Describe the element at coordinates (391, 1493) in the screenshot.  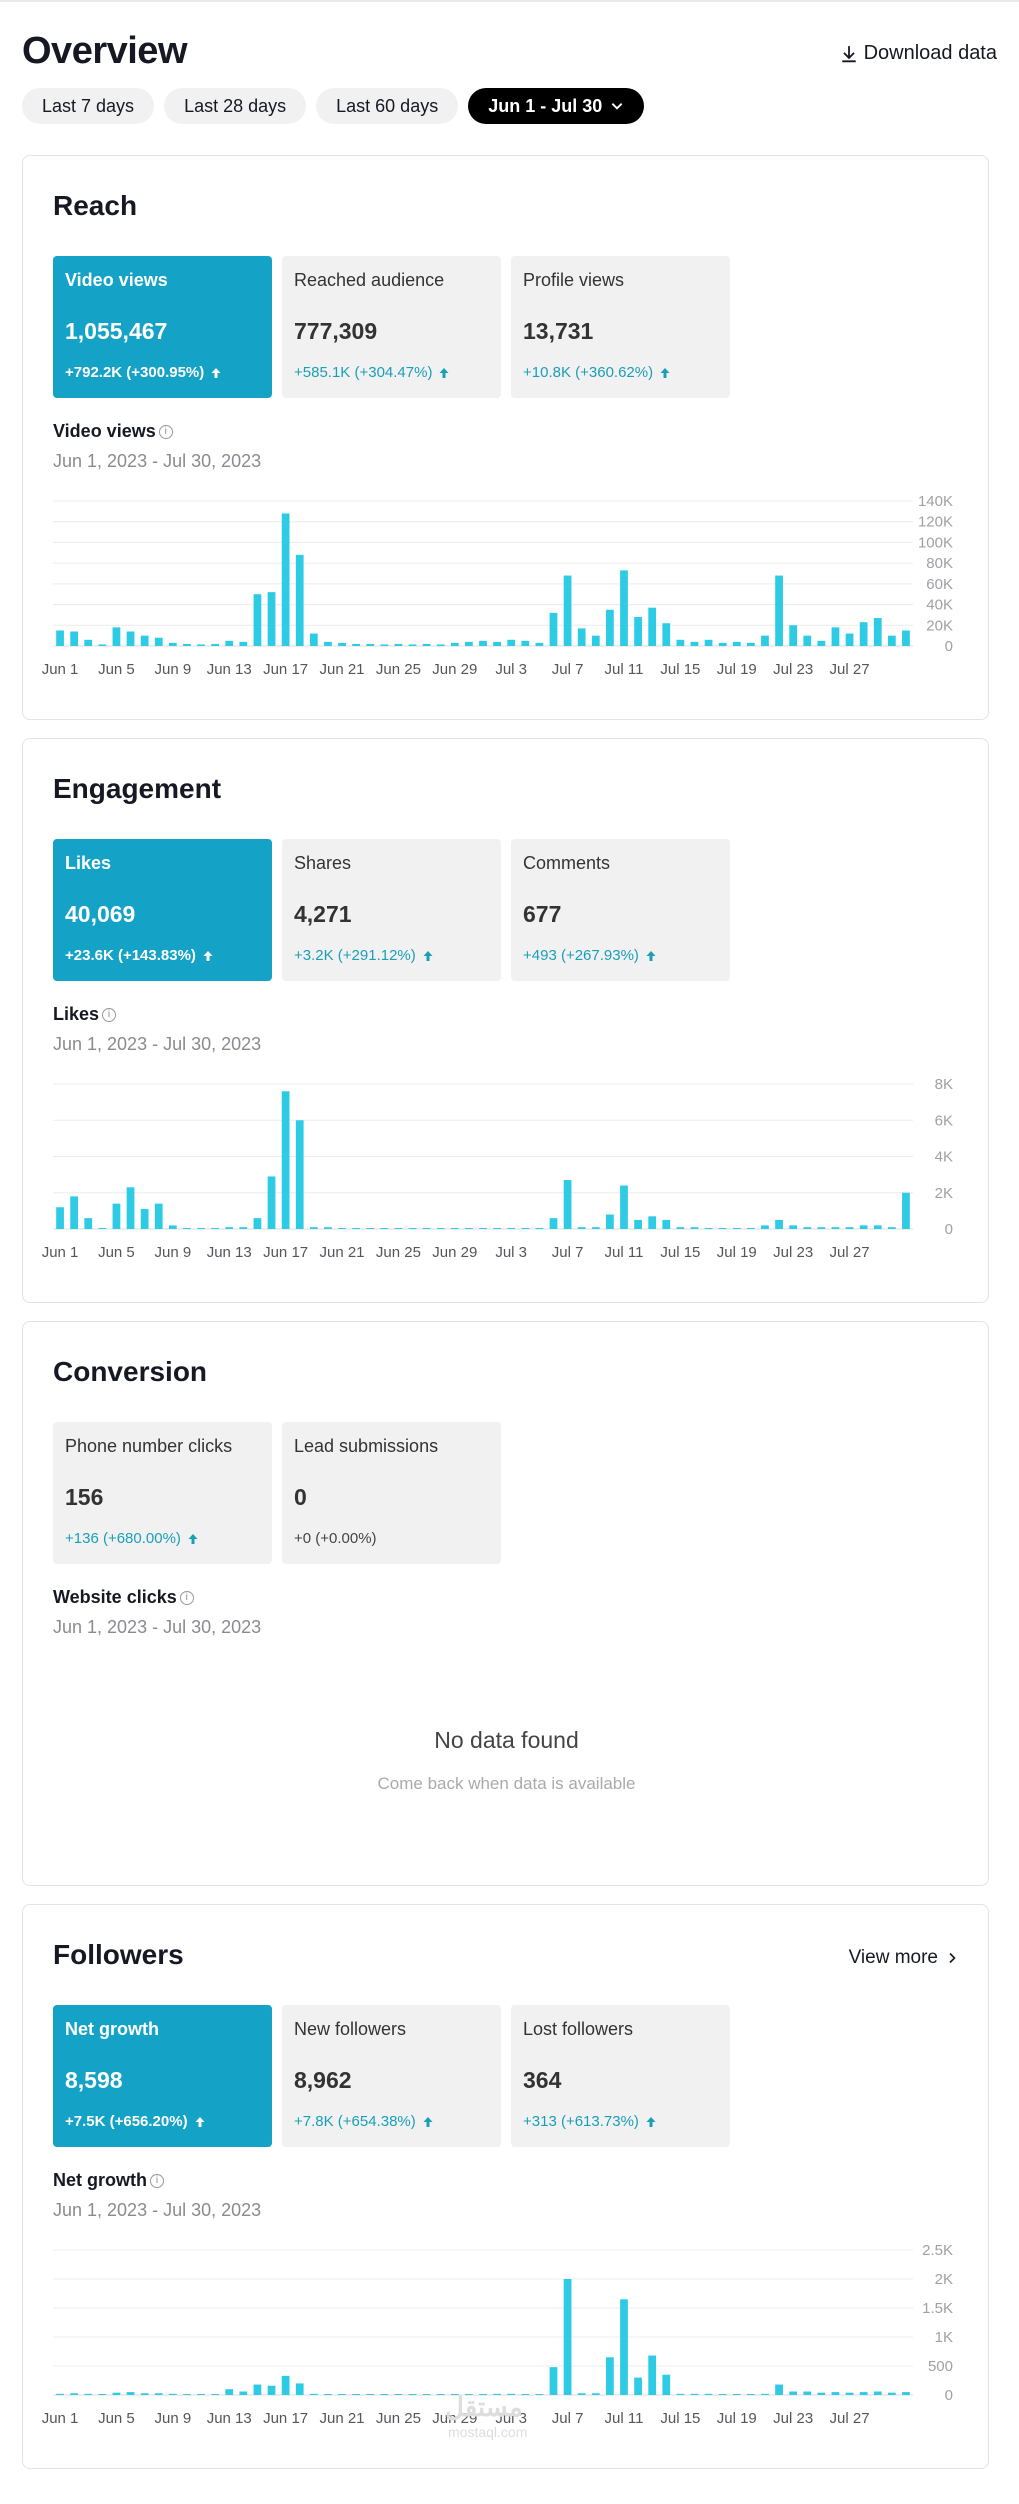
I see `metric-tile-lead-submissions: Lead submissions 0 +0 (+0.00%)` at that location.